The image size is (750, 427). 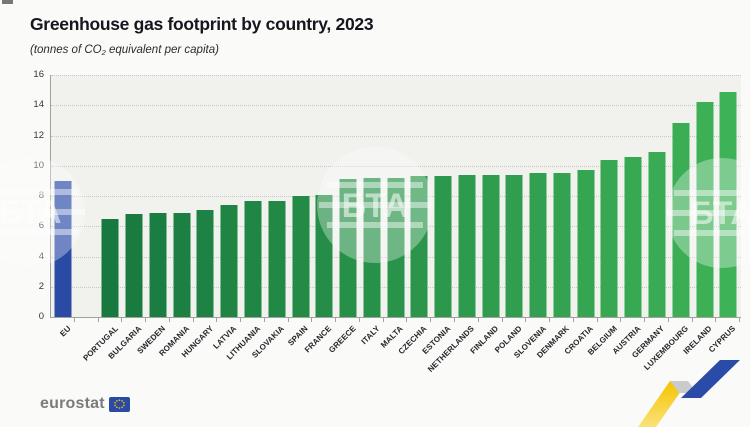 I want to click on bar-croatia, so click(x=586, y=243).